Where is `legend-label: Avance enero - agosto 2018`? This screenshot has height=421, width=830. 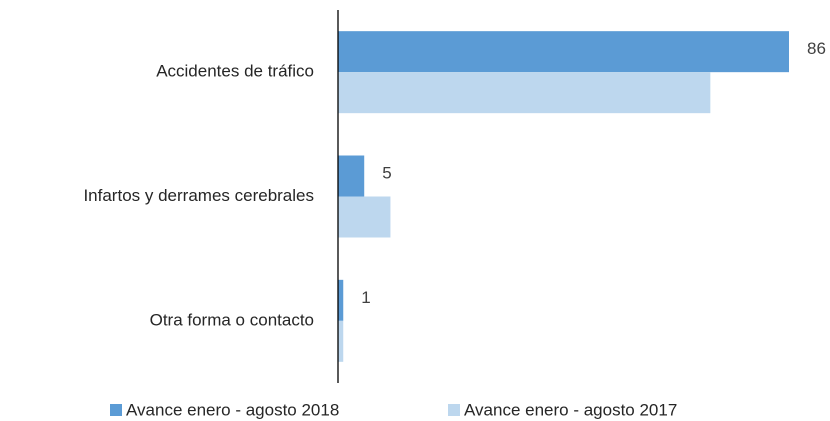 legend-label: Avance enero - agosto 2018 is located at coordinates (232, 409).